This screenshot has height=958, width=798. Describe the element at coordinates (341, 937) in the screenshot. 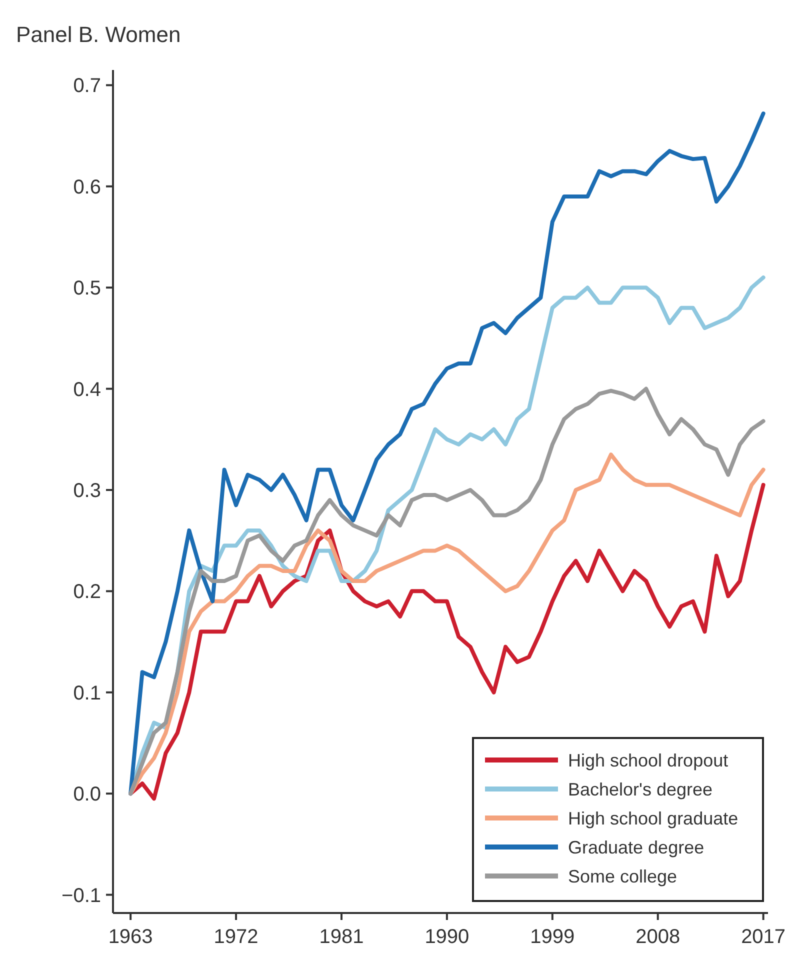

I see `x-tick-label: 1981` at that location.